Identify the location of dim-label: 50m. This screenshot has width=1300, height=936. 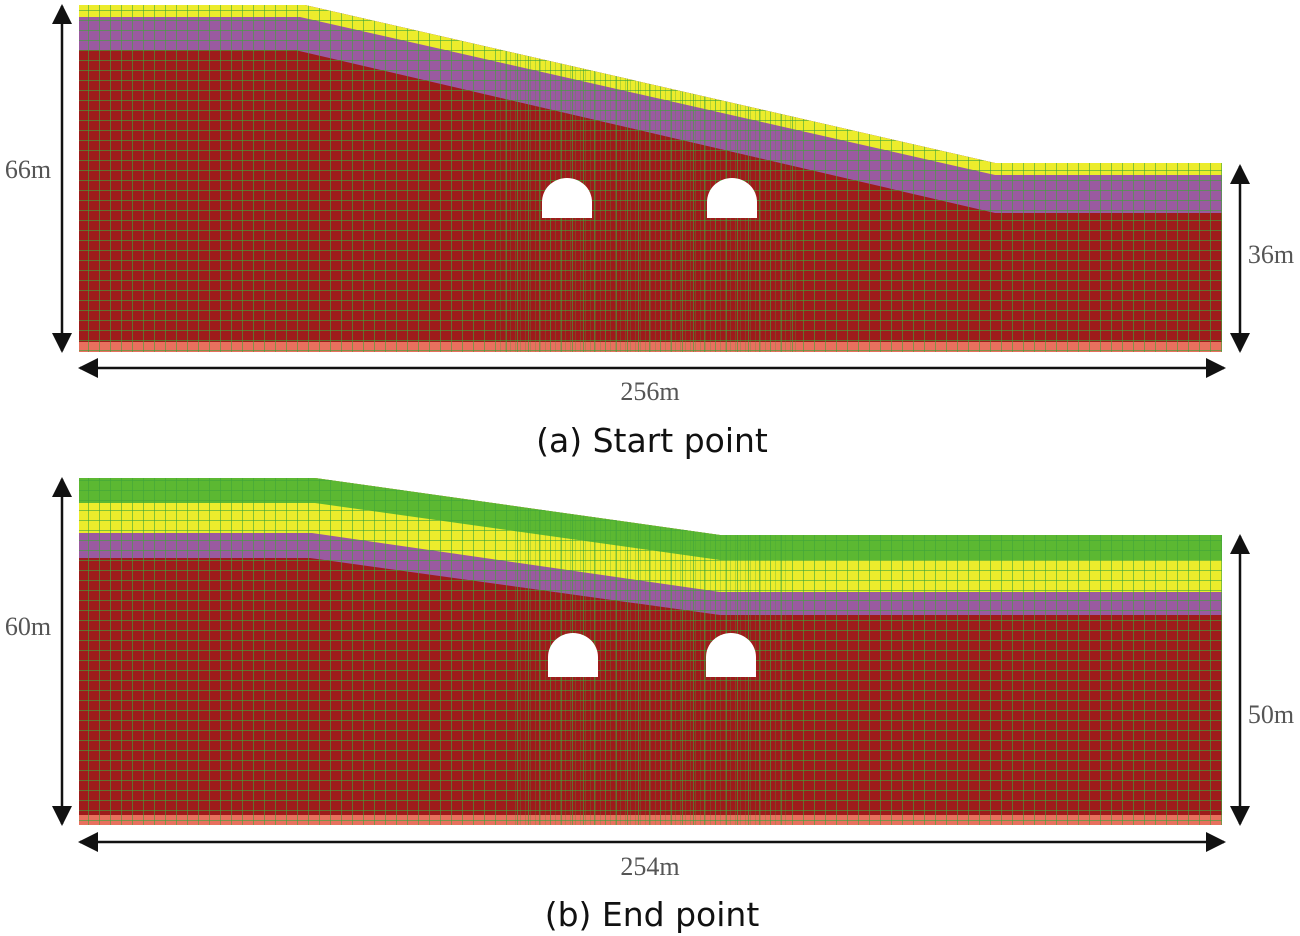
(1271, 714).